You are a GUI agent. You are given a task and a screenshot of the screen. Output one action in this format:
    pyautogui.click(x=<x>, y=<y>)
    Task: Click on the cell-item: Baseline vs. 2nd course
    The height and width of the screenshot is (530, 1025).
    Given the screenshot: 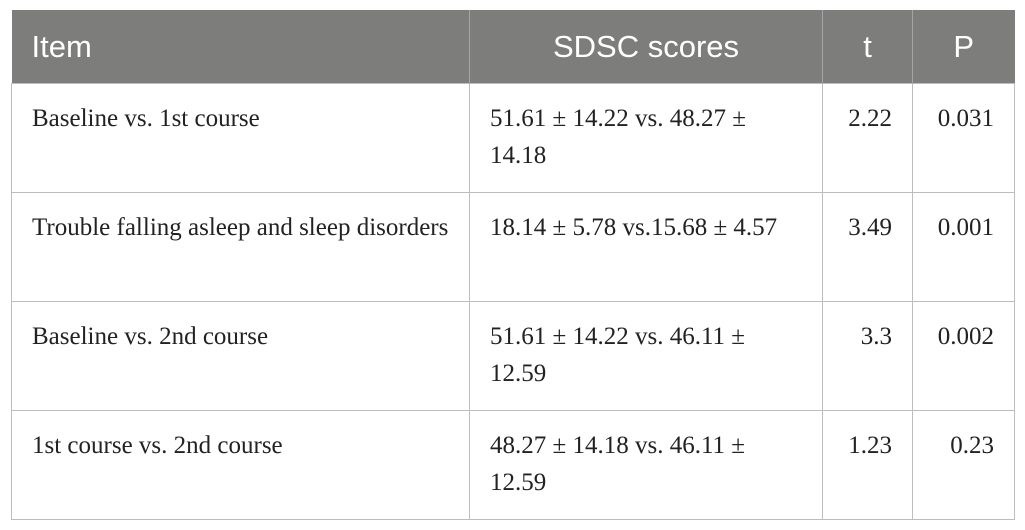 What is the action you would take?
    pyautogui.click(x=240, y=356)
    